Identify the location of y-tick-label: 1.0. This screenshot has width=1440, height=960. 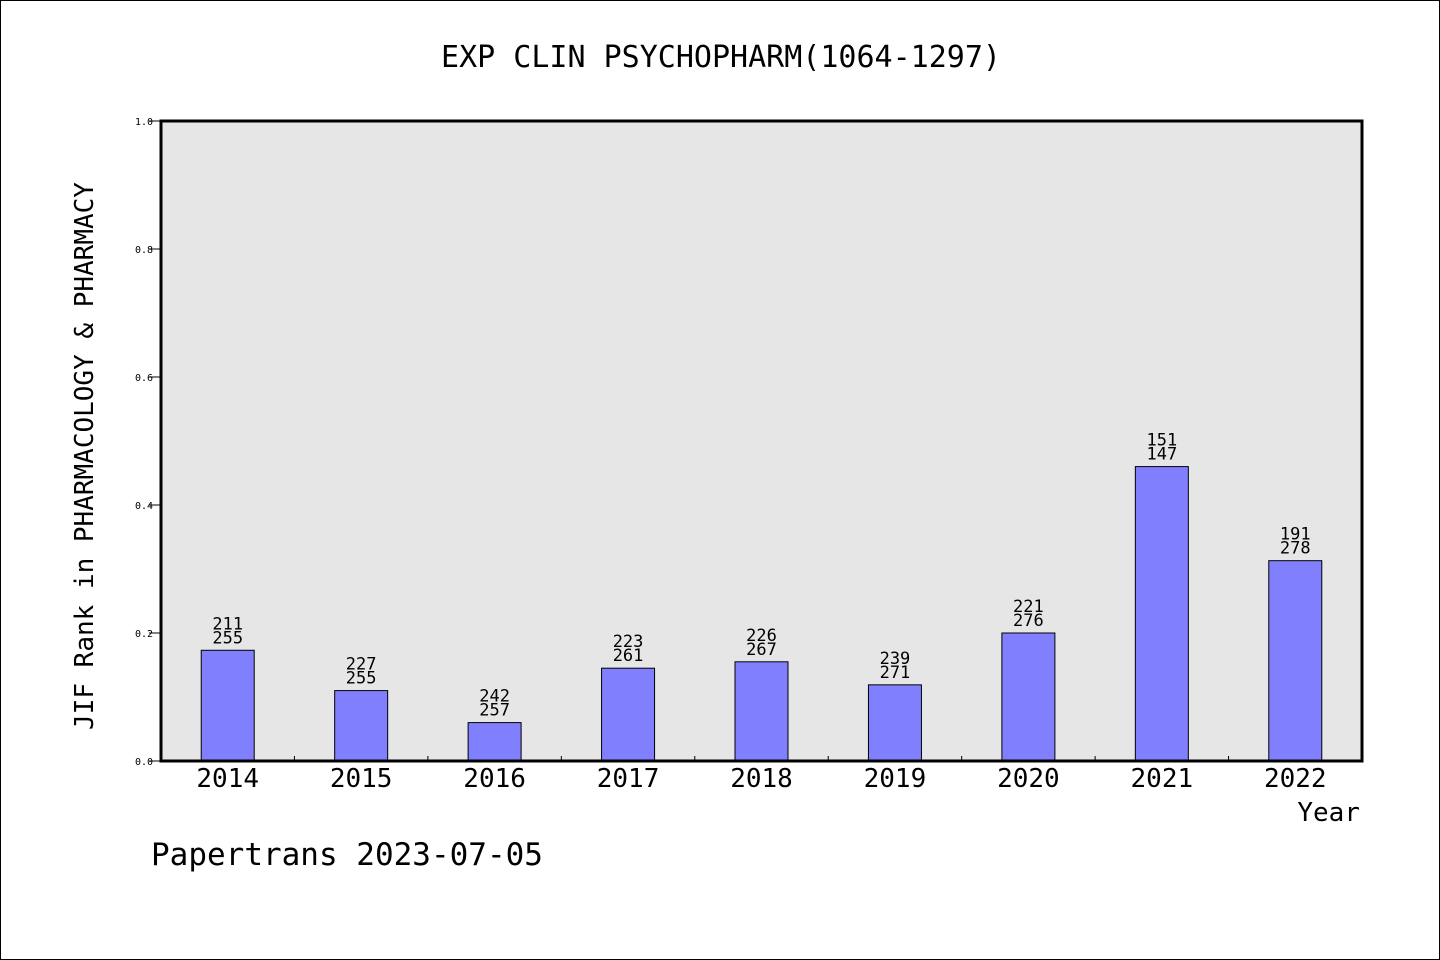
(144, 122).